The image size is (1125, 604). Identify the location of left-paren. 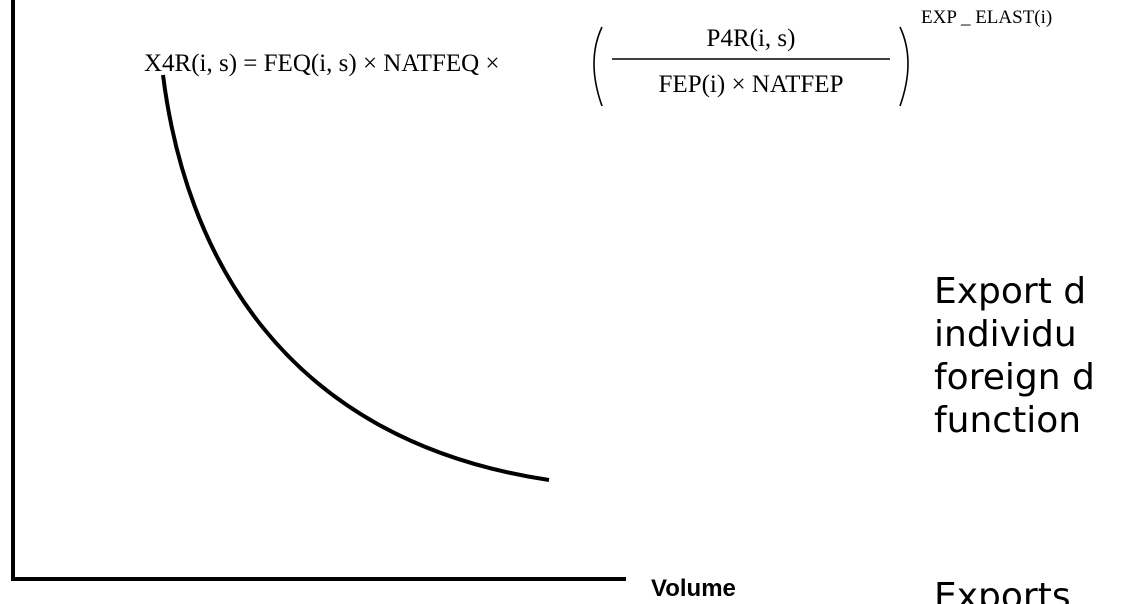
(598, 66).